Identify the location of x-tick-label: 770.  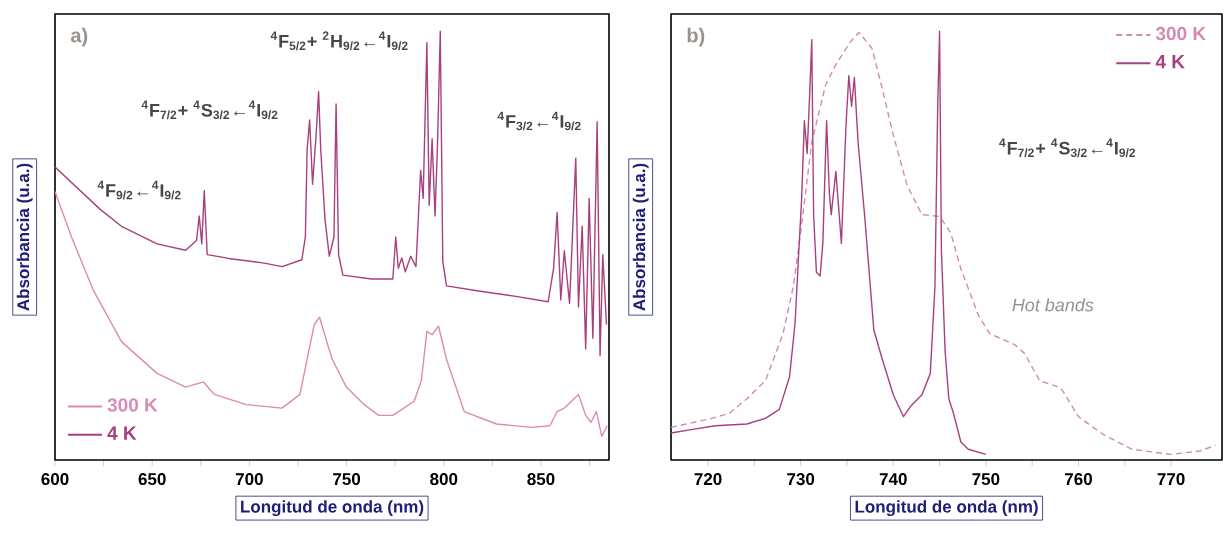
(1171, 479).